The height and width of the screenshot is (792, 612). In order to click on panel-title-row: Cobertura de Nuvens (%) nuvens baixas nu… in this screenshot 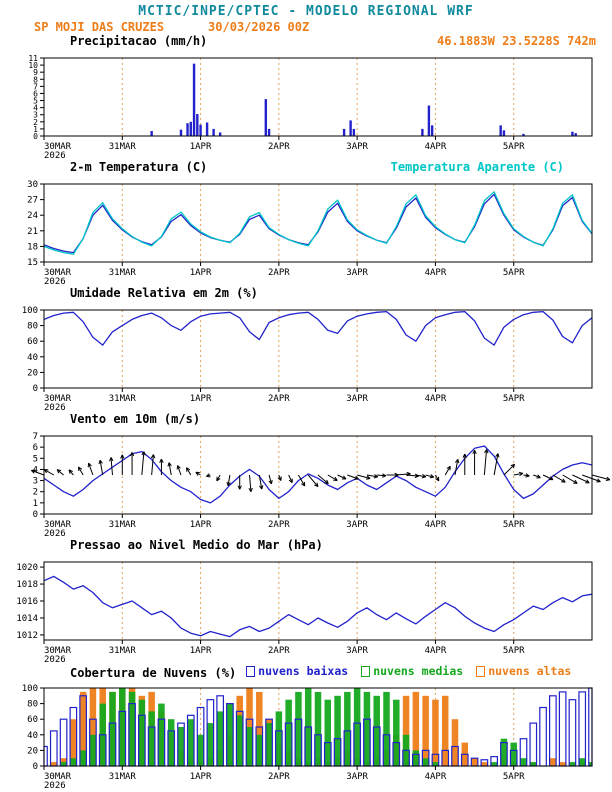, I will do `click(306, 673)`.